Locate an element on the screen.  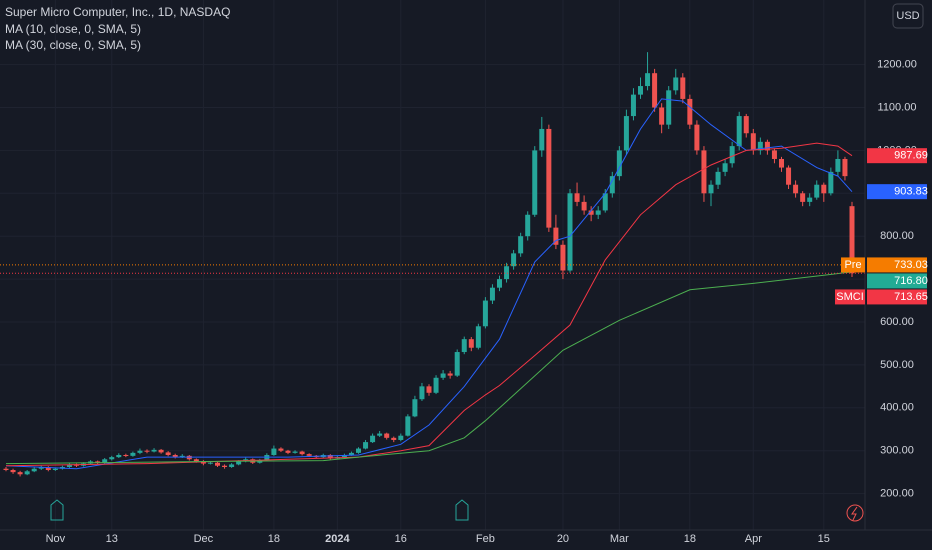
currency-button is located at coordinates (908, 16).